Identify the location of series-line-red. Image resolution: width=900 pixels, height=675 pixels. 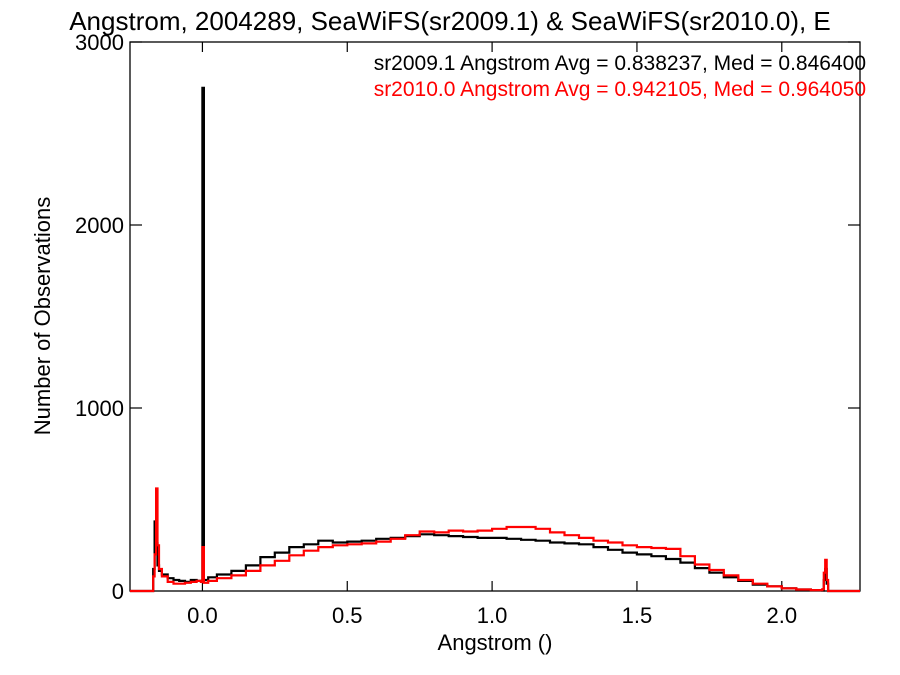
(495, 540).